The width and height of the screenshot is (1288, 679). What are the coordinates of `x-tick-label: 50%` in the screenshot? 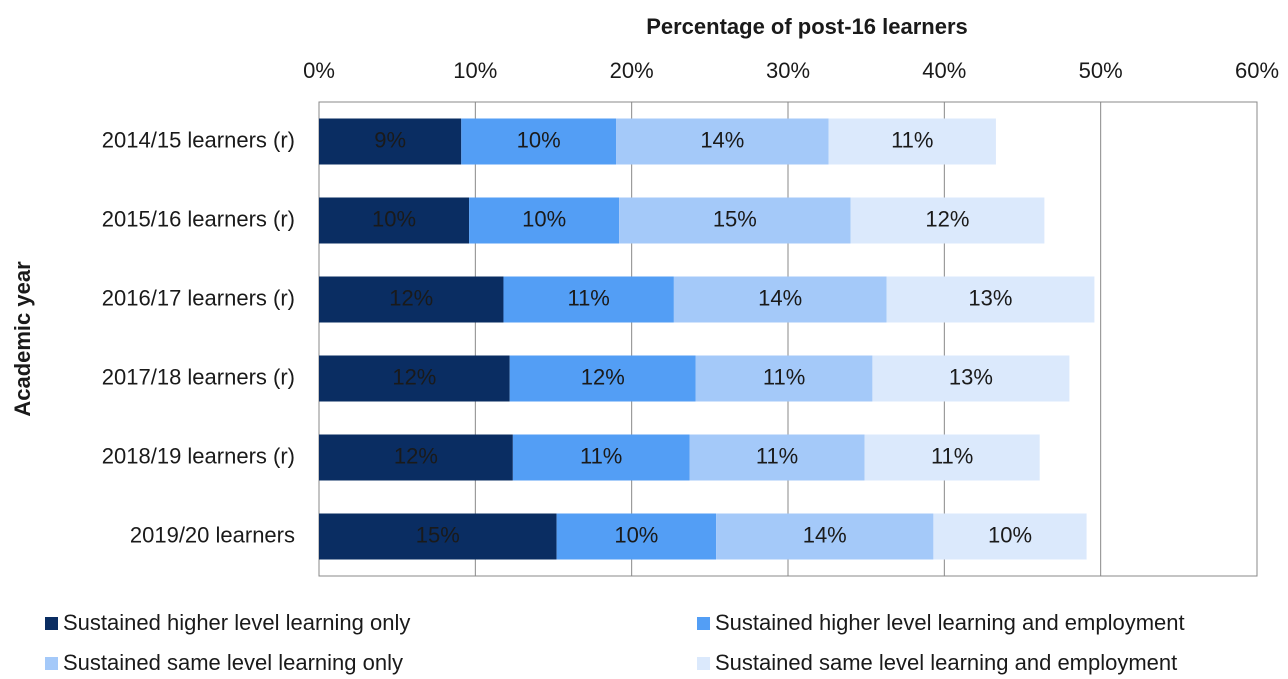 It's located at (1101, 70).